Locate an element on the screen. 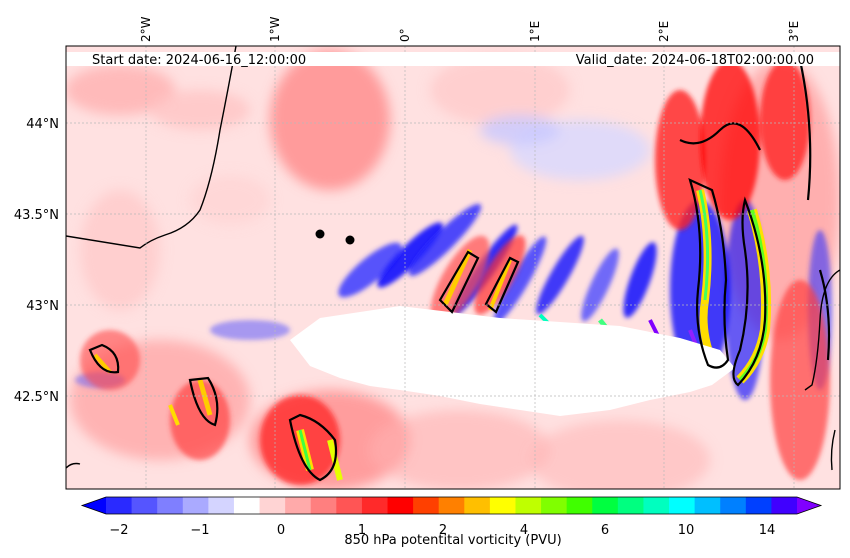 Image resolution: width=850 pixels, height=558 pixels. lon-tick-label: 1°W is located at coordinates (275, 29).